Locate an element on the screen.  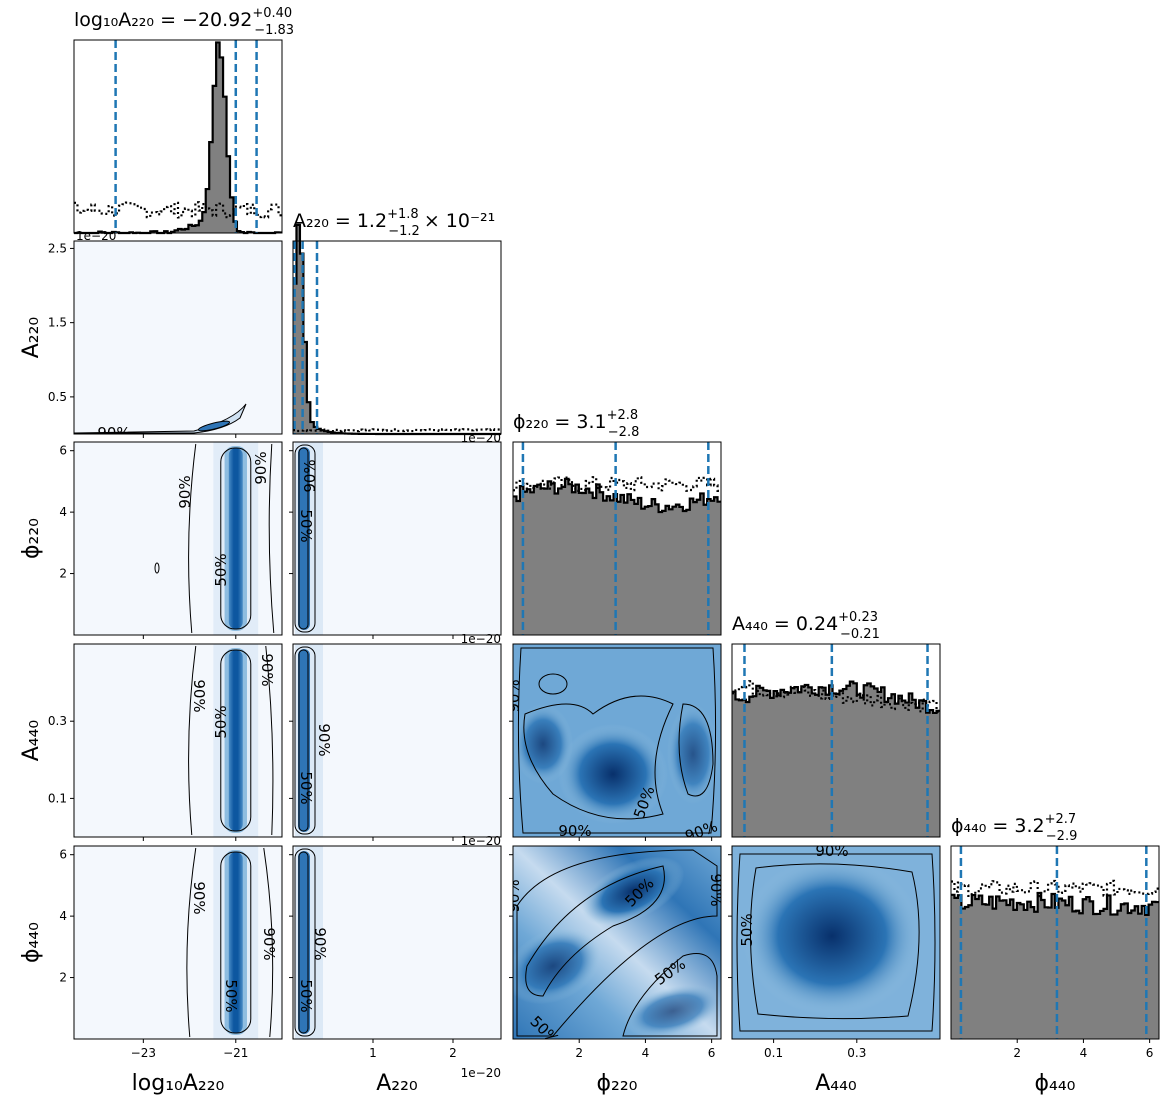
x-axis-label-phi220: ϕ₂₂₀ is located at coordinates (617, 1083).